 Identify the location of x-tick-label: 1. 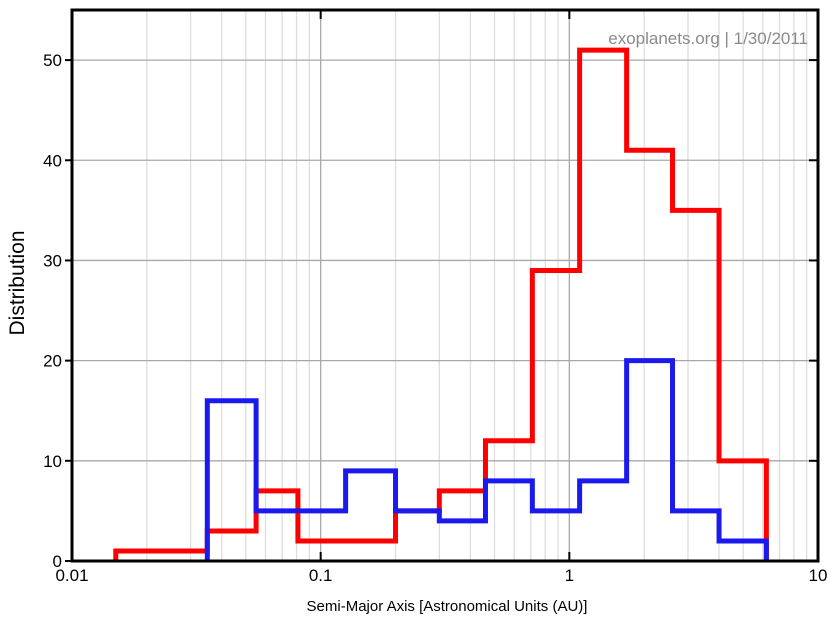
(569, 575).